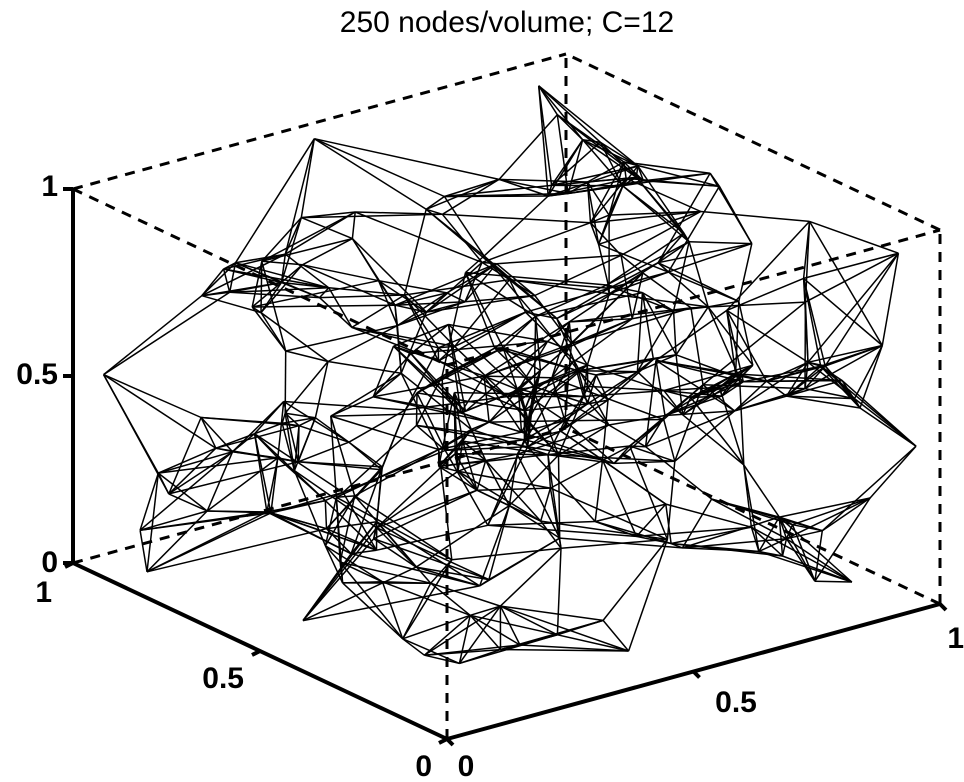 The height and width of the screenshot is (782, 964). What do you see at coordinates (223, 678) in the screenshot?
I see `y-tick-label-0.5: 0.5` at bounding box center [223, 678].